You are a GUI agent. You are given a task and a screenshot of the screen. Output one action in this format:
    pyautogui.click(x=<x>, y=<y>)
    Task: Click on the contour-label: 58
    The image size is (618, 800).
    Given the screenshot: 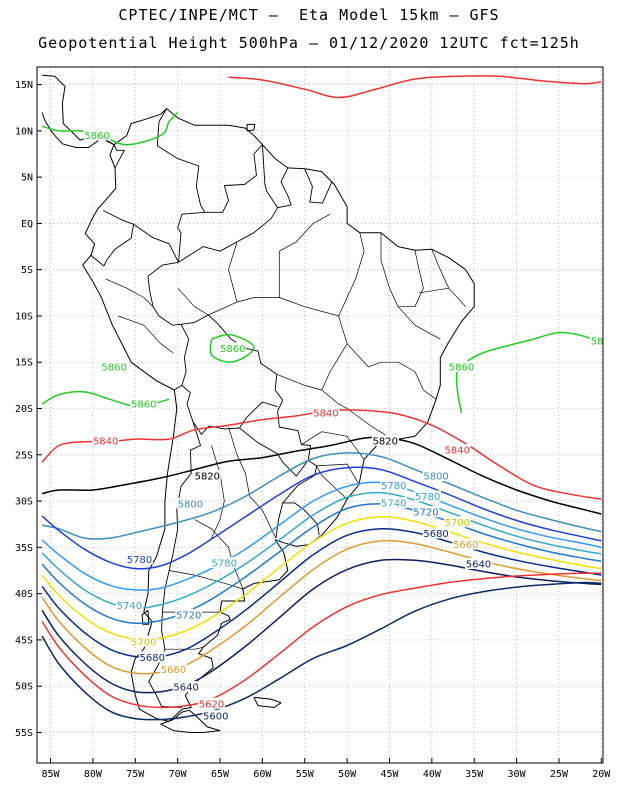 What is the action you would take?
    pyautogui.click(x=597, y=341)
    